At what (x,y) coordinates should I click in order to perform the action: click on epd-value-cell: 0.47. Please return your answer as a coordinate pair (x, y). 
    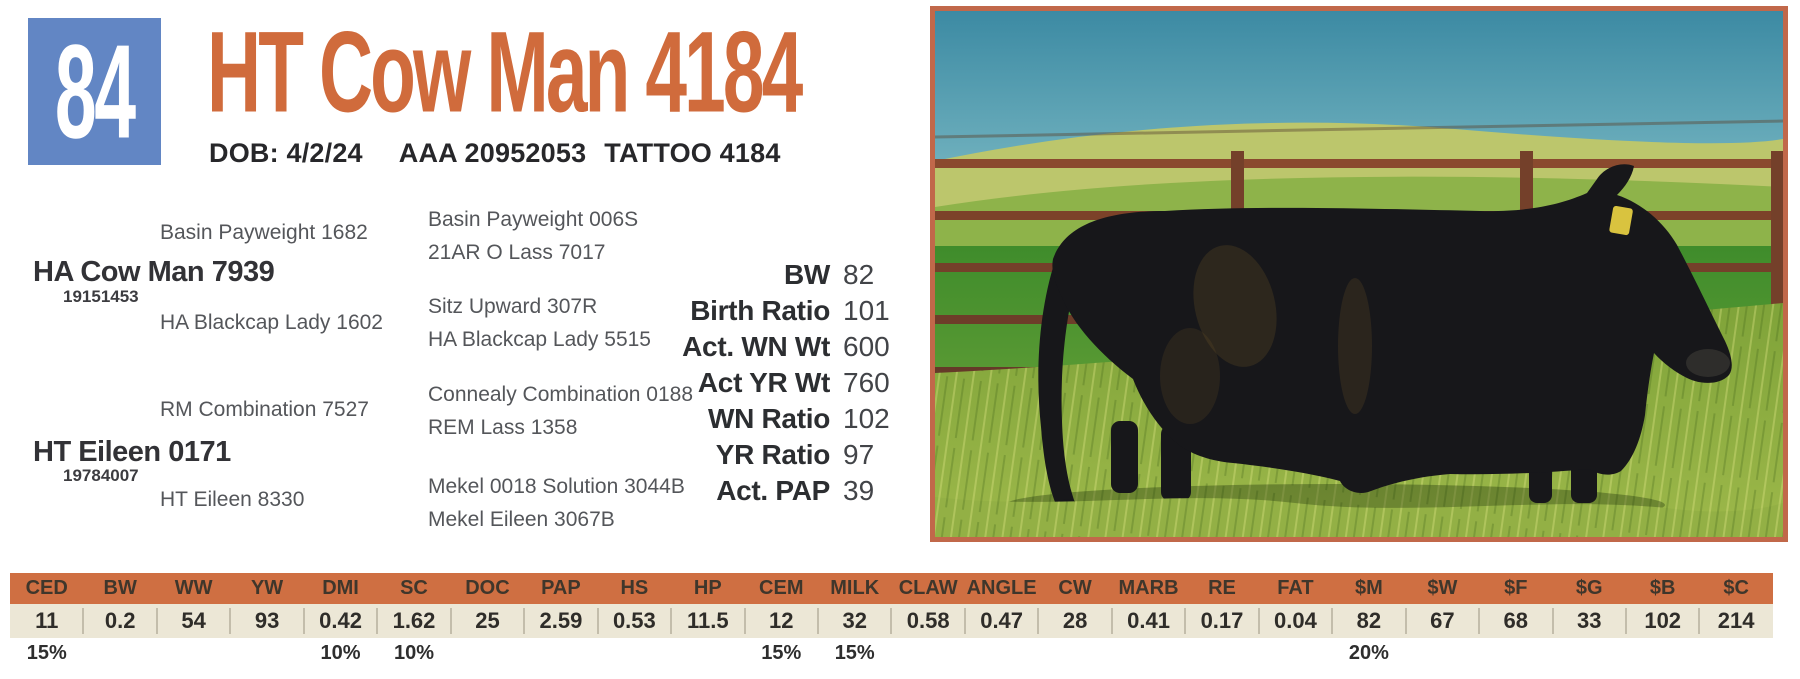
    Looking at the image, I should click on (1001, 621).